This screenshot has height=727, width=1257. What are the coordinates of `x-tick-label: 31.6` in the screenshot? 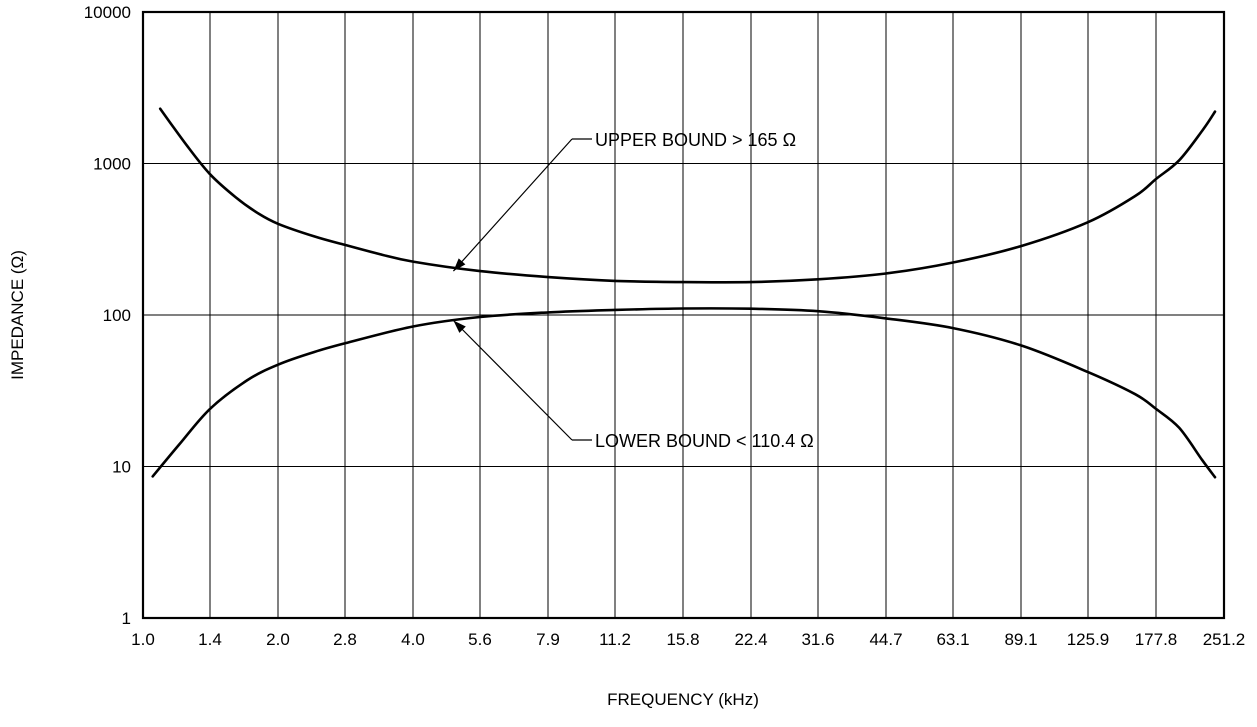 It's located at (817, 639).